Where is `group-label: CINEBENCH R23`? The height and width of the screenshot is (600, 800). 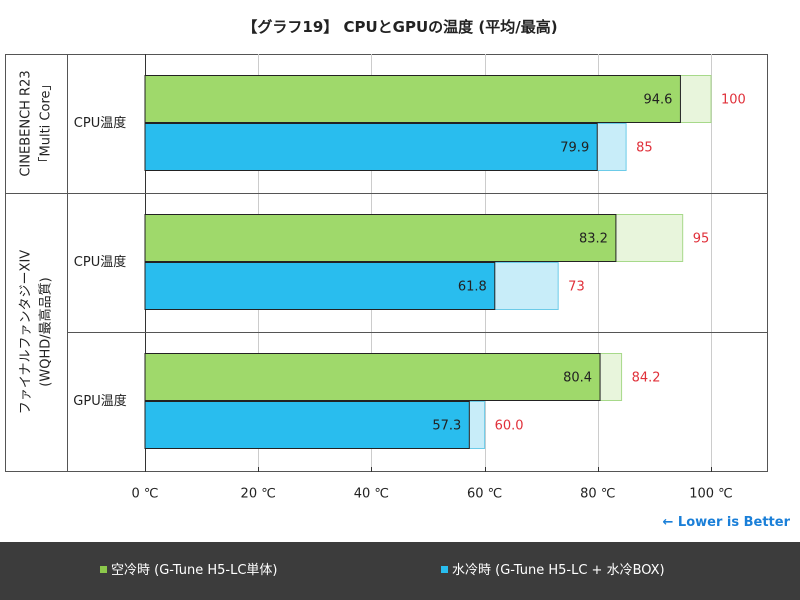
group-label: CINEBENCH R23 is located at coordinates (26, 123).